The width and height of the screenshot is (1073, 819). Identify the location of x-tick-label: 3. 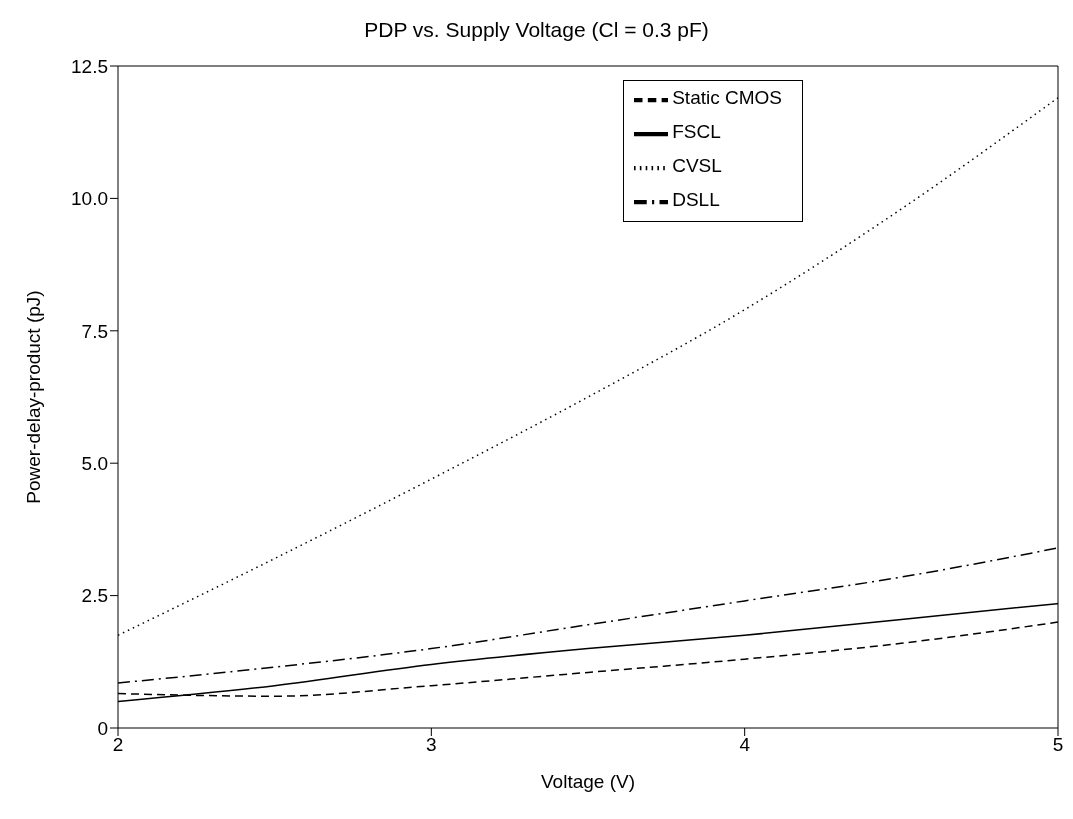
(431, 745).